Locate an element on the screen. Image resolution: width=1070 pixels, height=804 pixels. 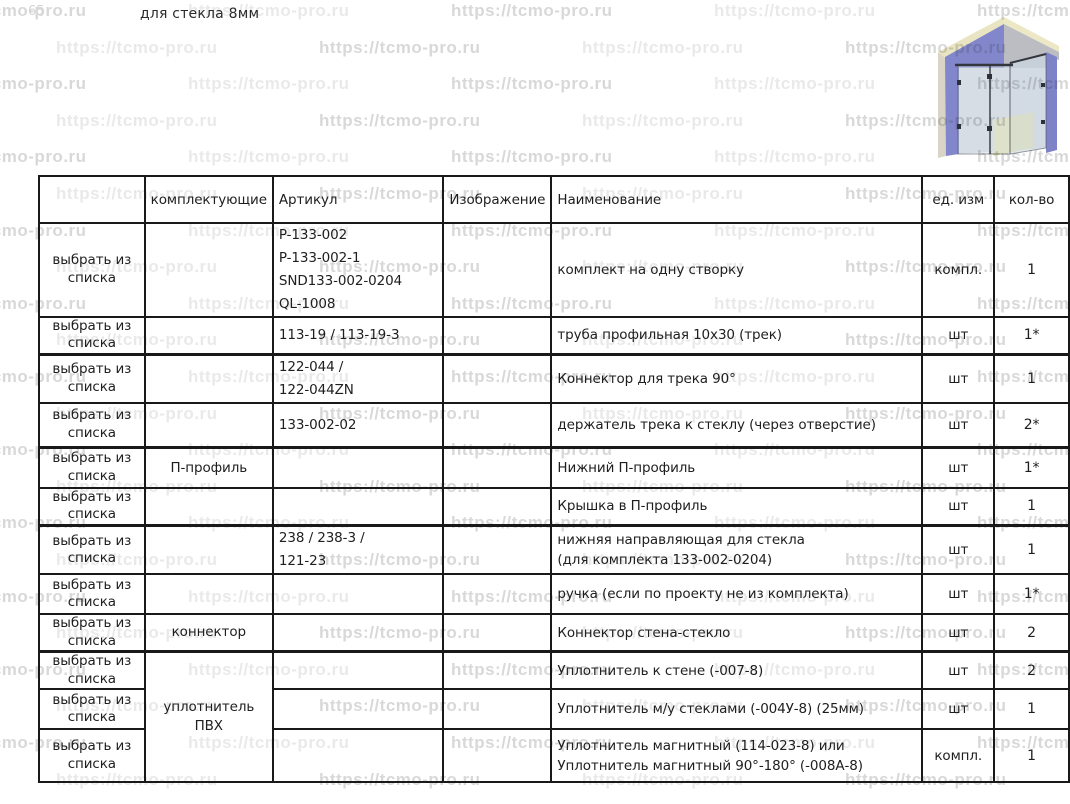
shower-enclosure-image is located at coordinates (998, 83).